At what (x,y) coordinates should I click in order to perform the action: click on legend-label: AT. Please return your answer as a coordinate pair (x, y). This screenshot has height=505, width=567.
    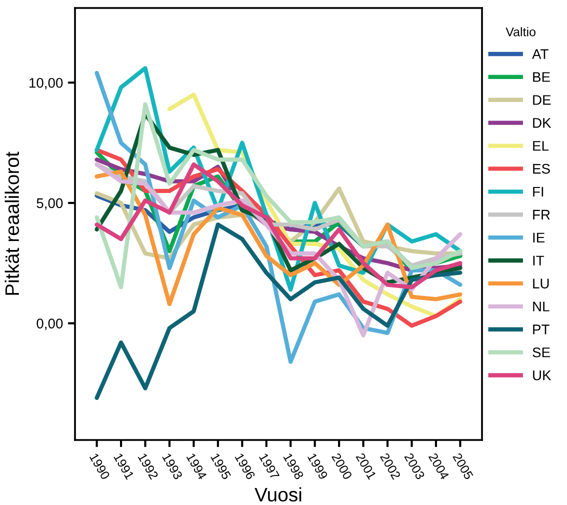
    Looking at the image, I should click on (540, 54).